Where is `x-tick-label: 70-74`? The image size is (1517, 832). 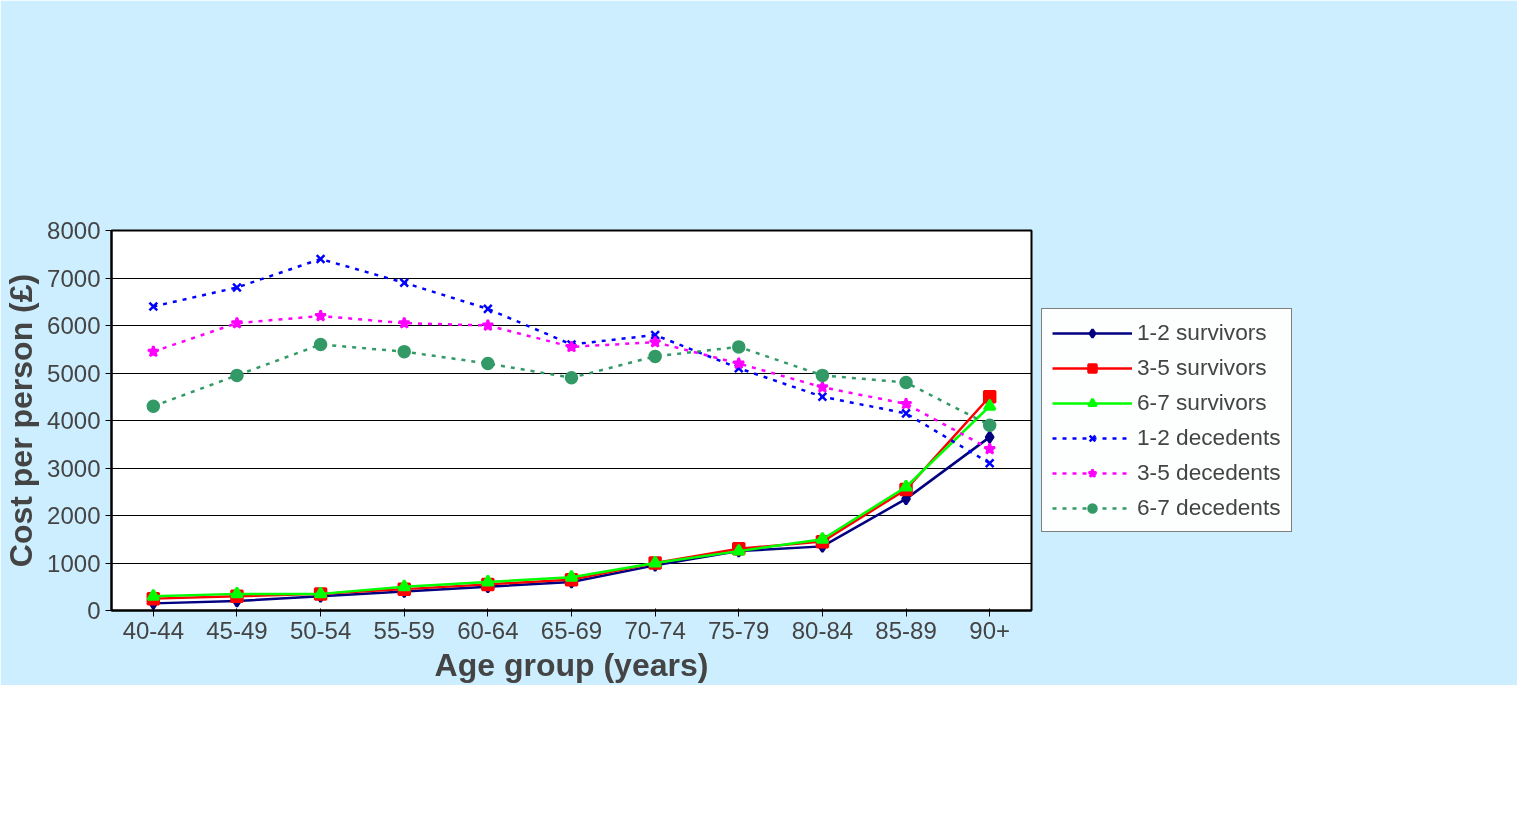 x-tick-label: 70-74 is located at coordinates (655, 630).